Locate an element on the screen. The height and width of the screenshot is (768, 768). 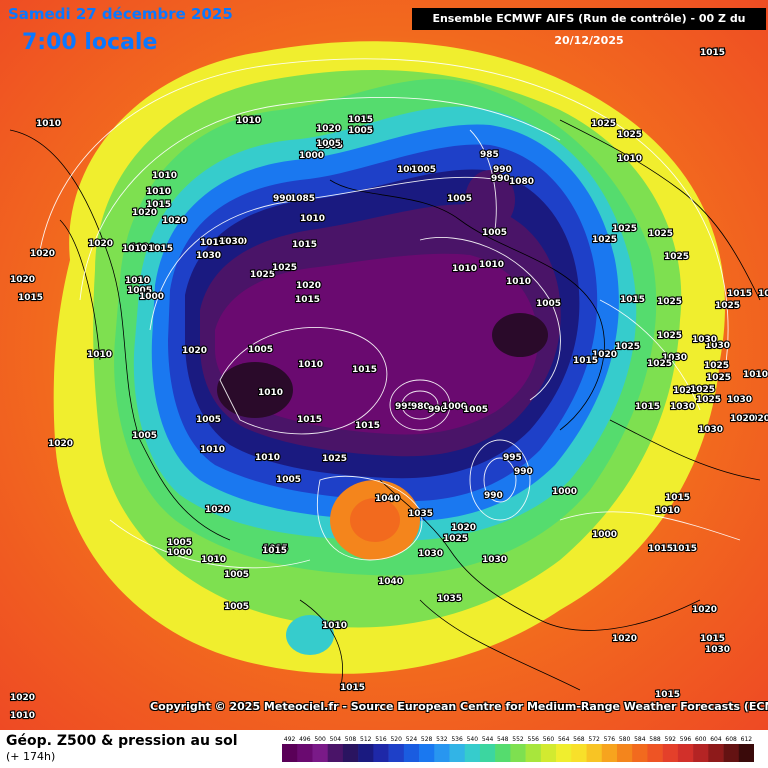
legend-label: 572 is located at coordinates (594, 739).